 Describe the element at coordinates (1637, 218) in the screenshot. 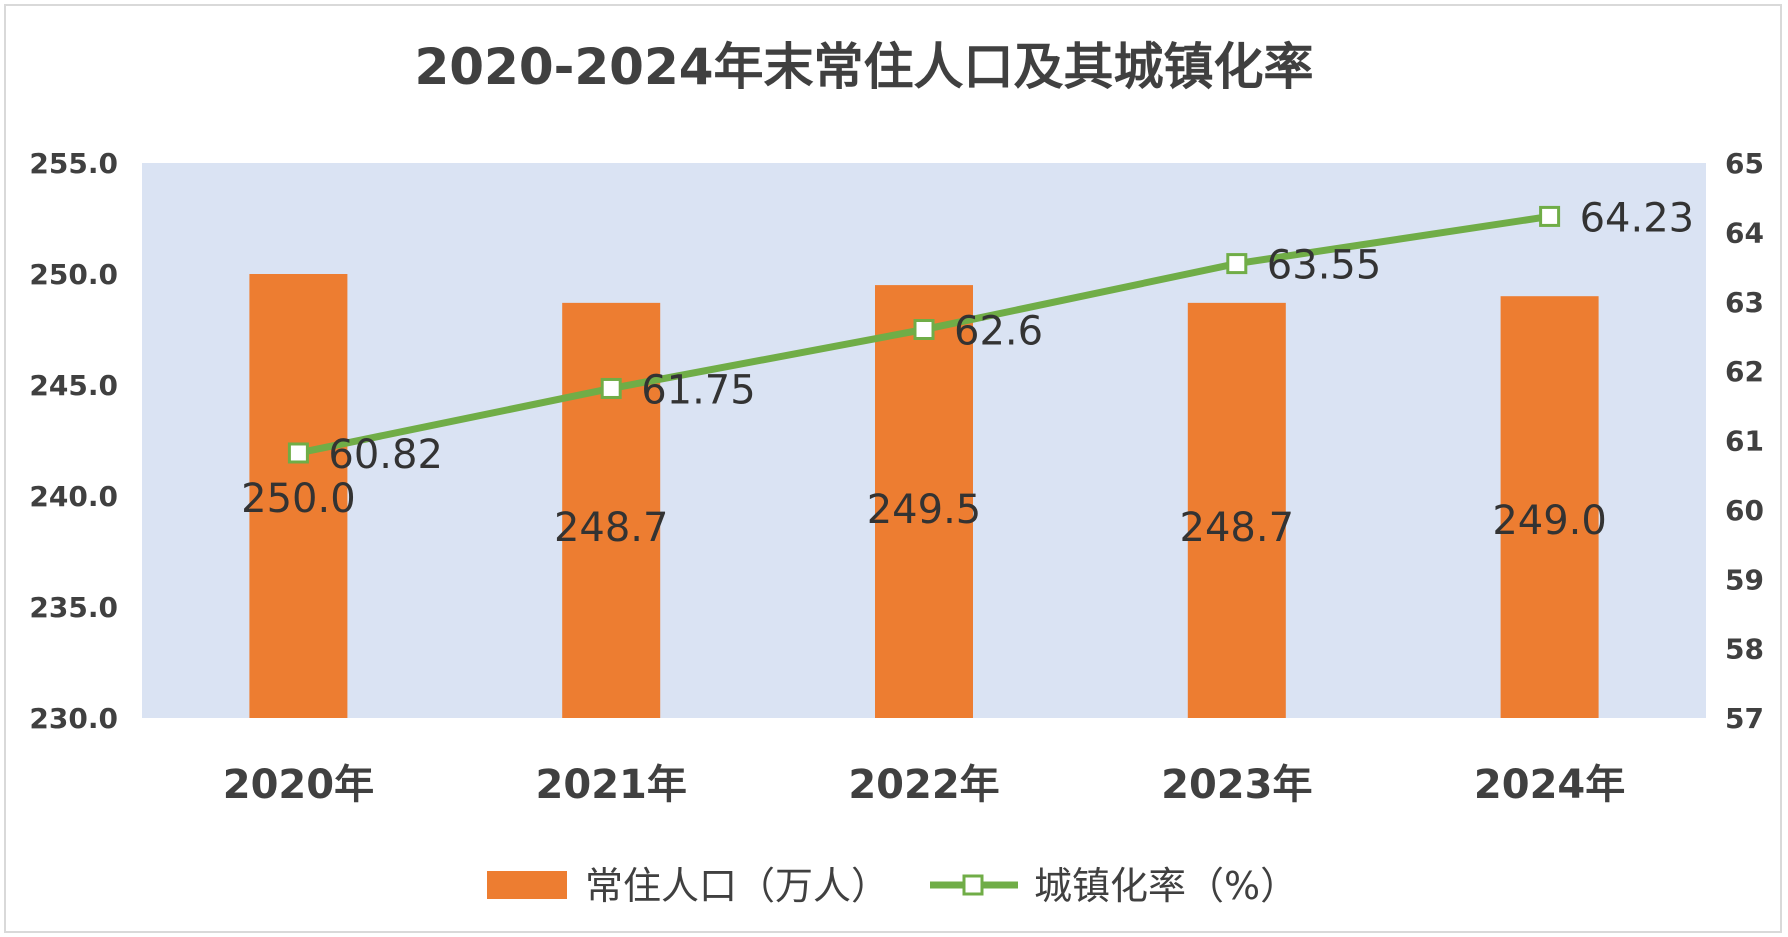

I see `line-data-label: 64.23` at that location.